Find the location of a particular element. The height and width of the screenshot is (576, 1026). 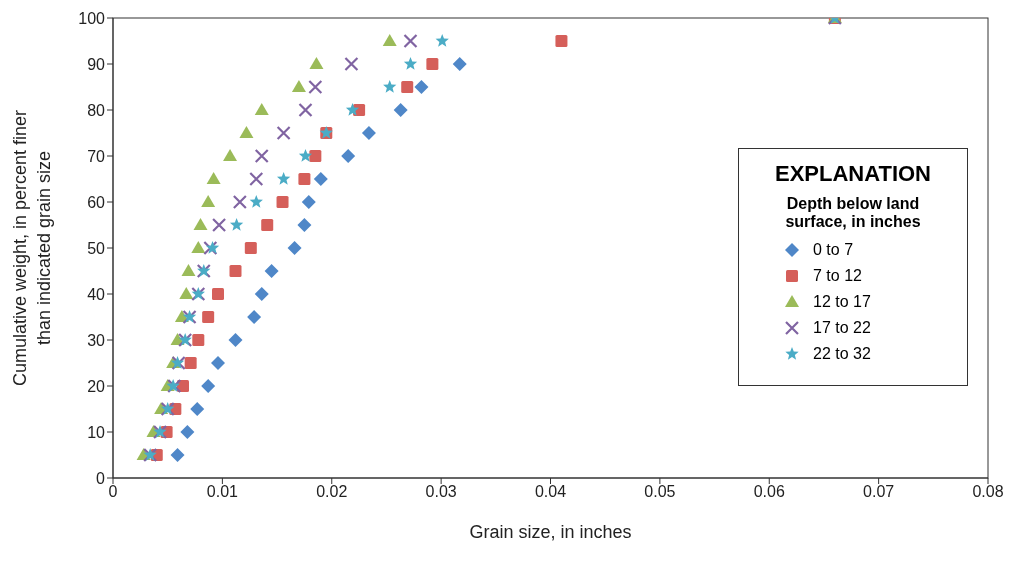

y-tick-label: 40 is located at coordinates (96, 294).